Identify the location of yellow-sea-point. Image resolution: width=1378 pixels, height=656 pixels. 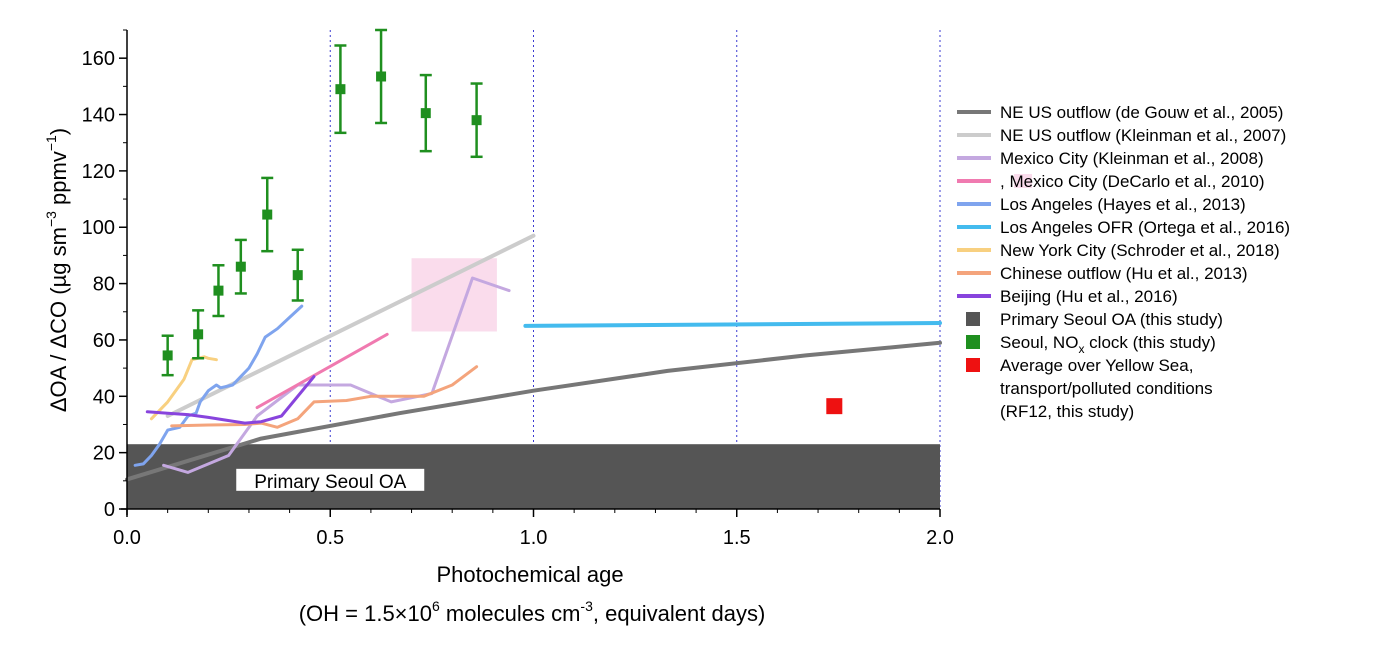
(834, 406).